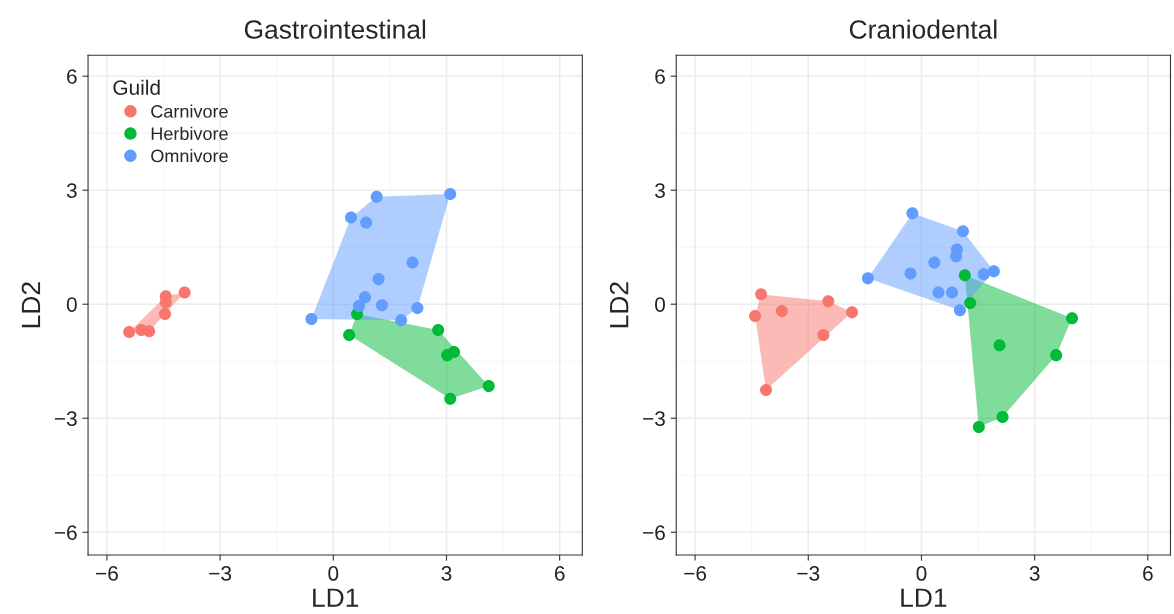 Image resolution: width=1174 pixels, height=614 pixels. Describe the element at coordinates (136, 87) in the screenshot. I see `legend-title: Guild` at that location.